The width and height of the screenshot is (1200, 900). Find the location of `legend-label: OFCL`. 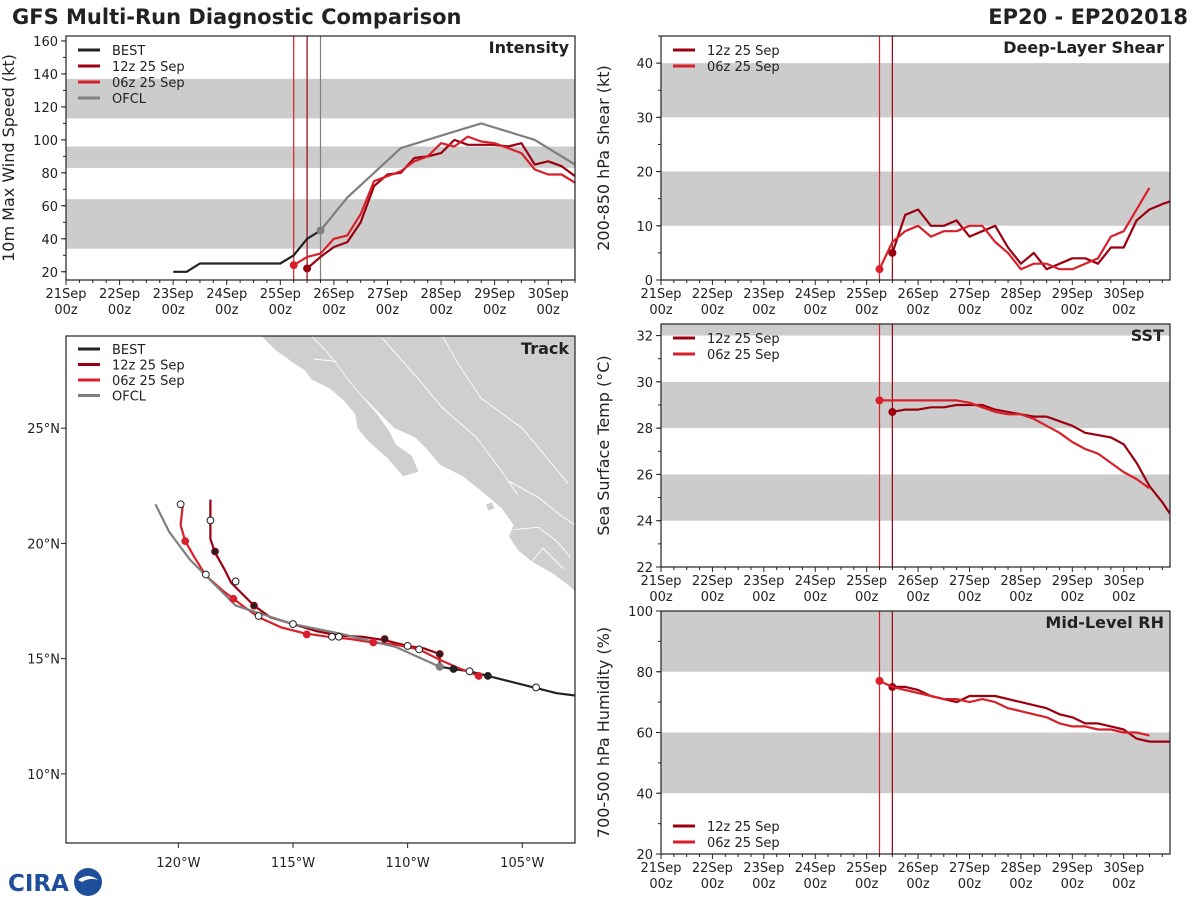

legend-label: OFCL is located at coordinates (129, 99).